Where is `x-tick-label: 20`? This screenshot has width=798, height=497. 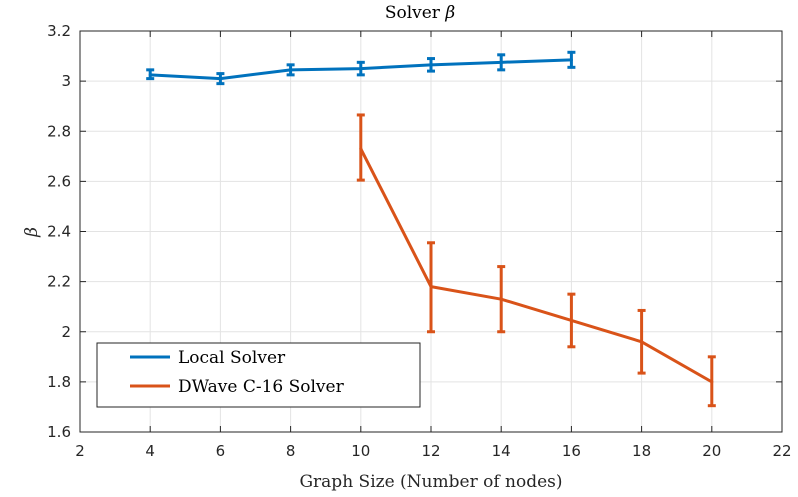
x-tick-label: 20 is located at coordinates (711, 451).